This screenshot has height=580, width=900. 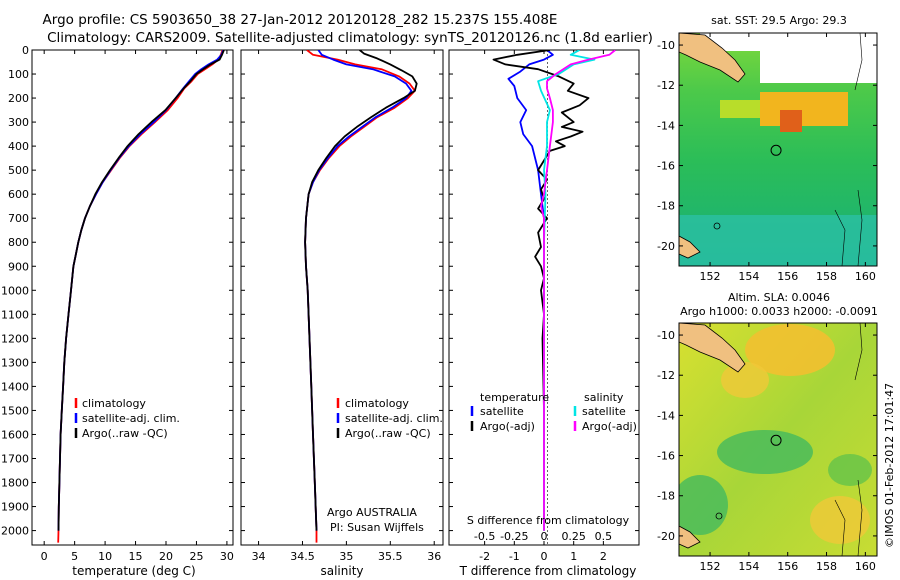 What do you see at coordinates (390, 556) in the screenshot?
I see `x-tick-label-s-3: 35.5` at bounding box center [390, 556].